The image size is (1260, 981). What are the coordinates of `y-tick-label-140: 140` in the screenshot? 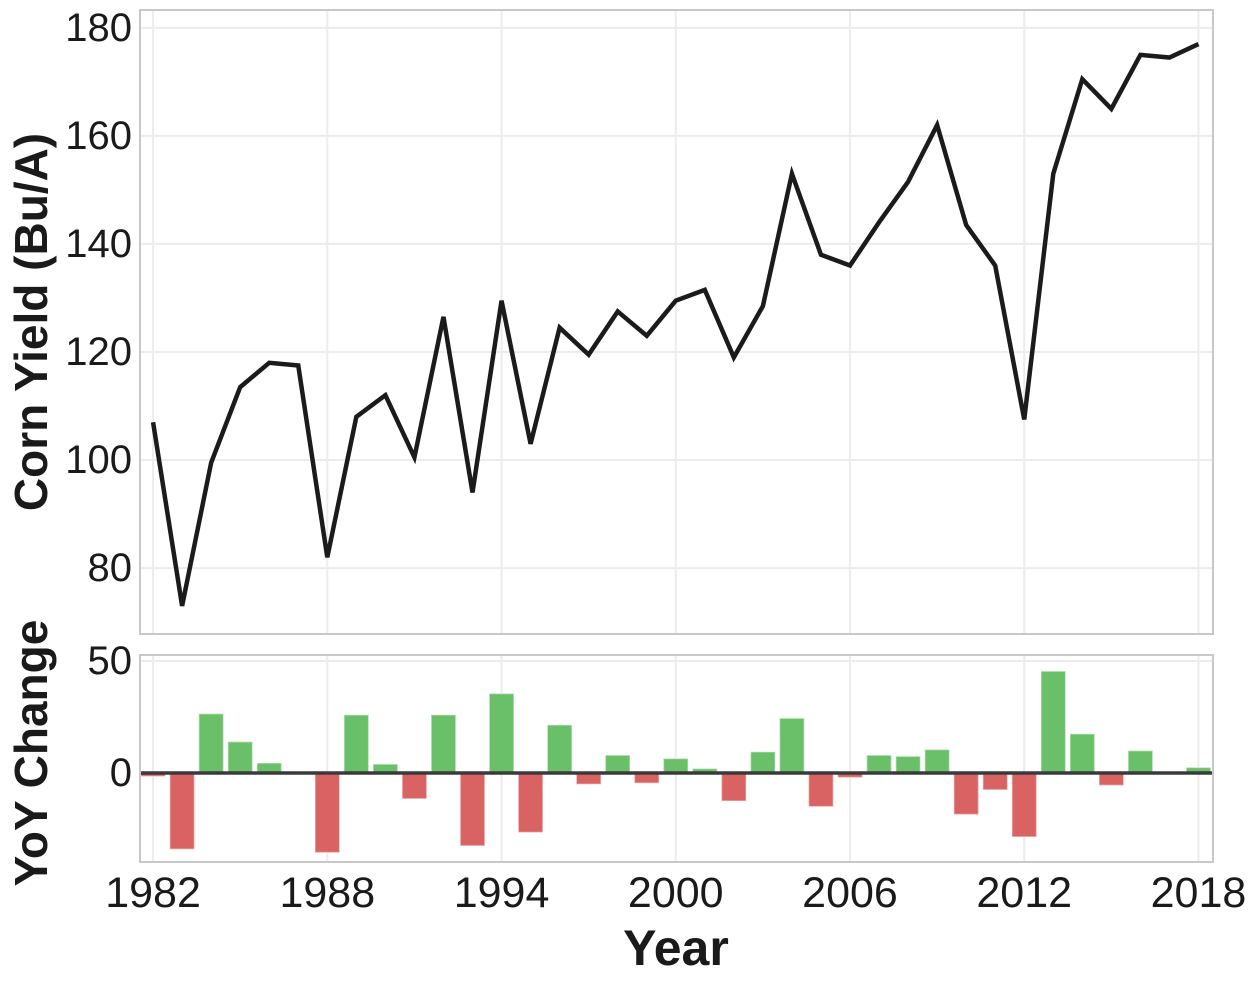 It's located at (98, 244).